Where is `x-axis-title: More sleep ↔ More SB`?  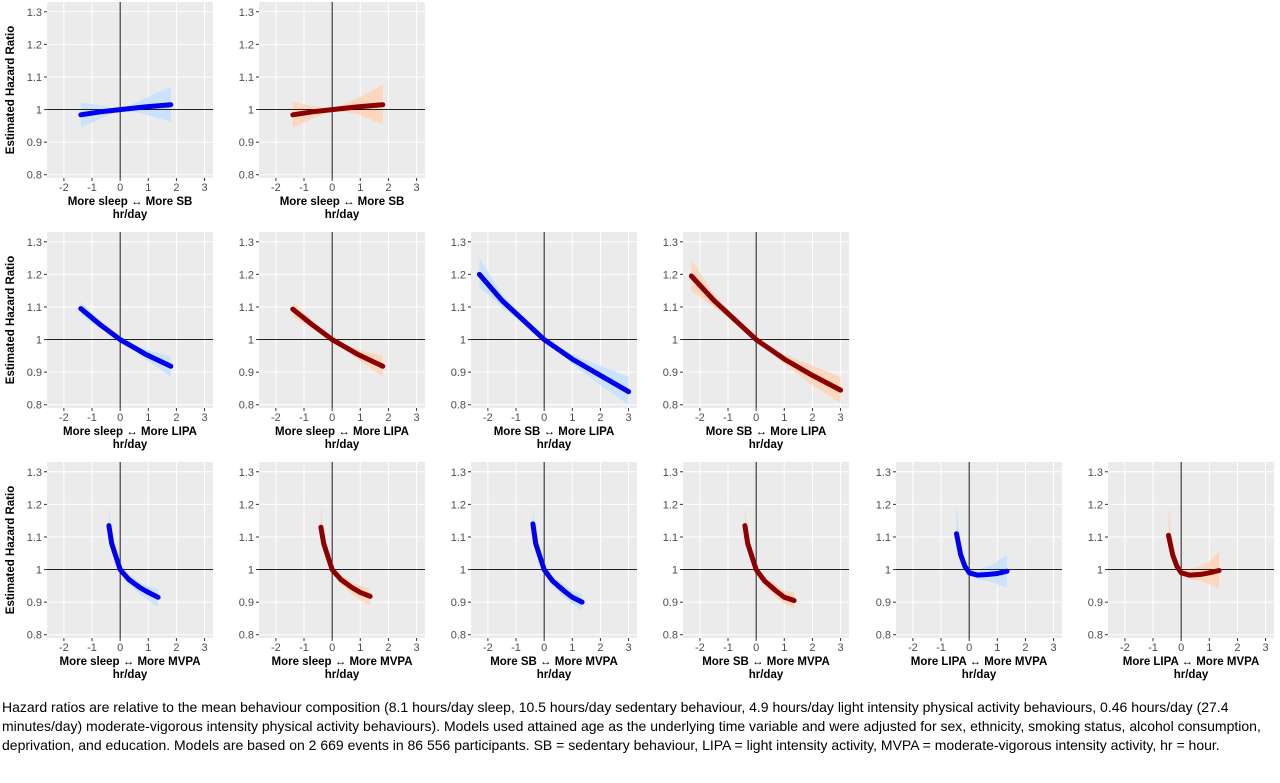 x-axis-title: More sleep ↔ More SB is located at coordinates (130, 202).